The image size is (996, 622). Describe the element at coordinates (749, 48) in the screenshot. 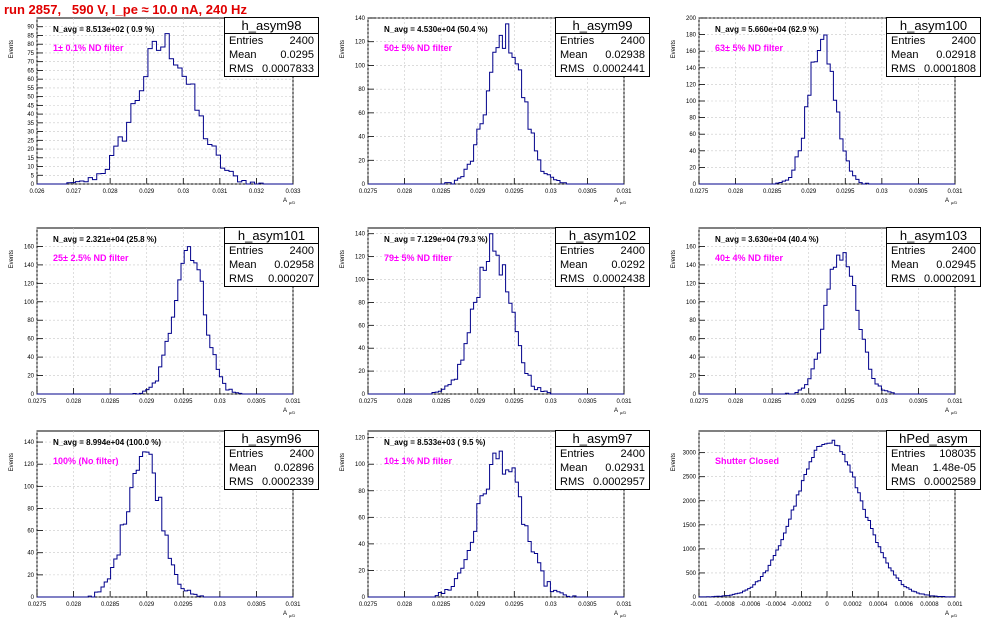

I see `filter-note: 63± 5% ND filter` at that location.